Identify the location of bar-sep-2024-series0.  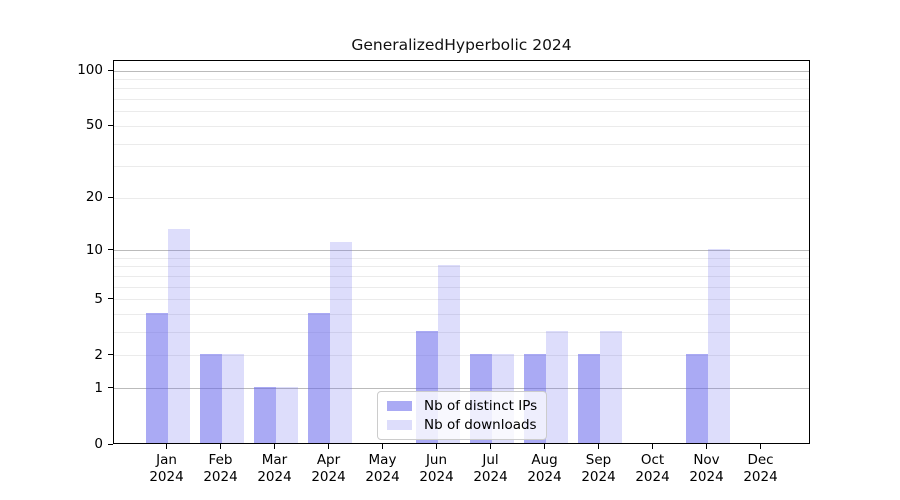
(588, 398).